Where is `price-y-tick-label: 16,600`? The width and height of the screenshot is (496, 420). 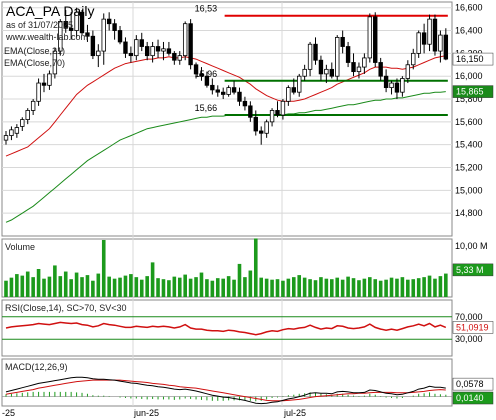 price-y-tick-label: 16,600 is located at coordinates (469, 8).